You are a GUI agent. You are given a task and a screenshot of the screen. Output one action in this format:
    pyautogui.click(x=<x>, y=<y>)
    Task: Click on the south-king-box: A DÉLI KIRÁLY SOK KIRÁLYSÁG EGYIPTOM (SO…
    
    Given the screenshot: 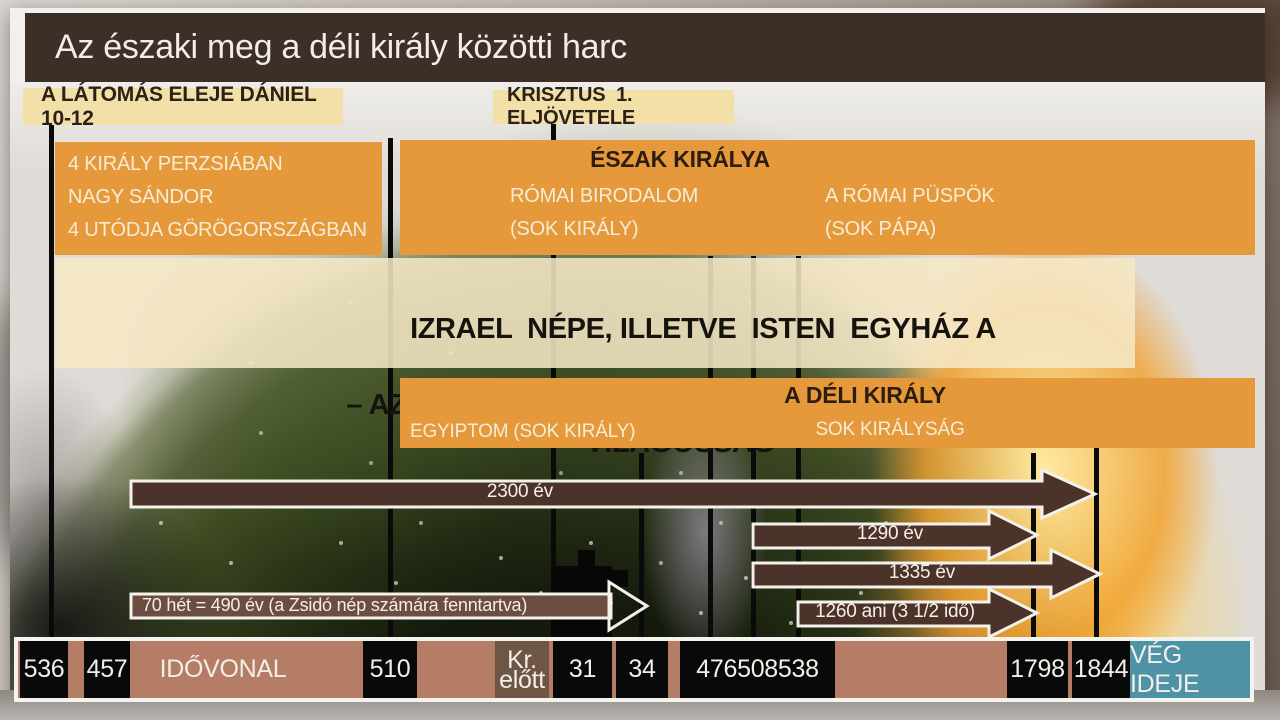 What is the action you would take?
    pyautogui.click(x=827, y=413)
    